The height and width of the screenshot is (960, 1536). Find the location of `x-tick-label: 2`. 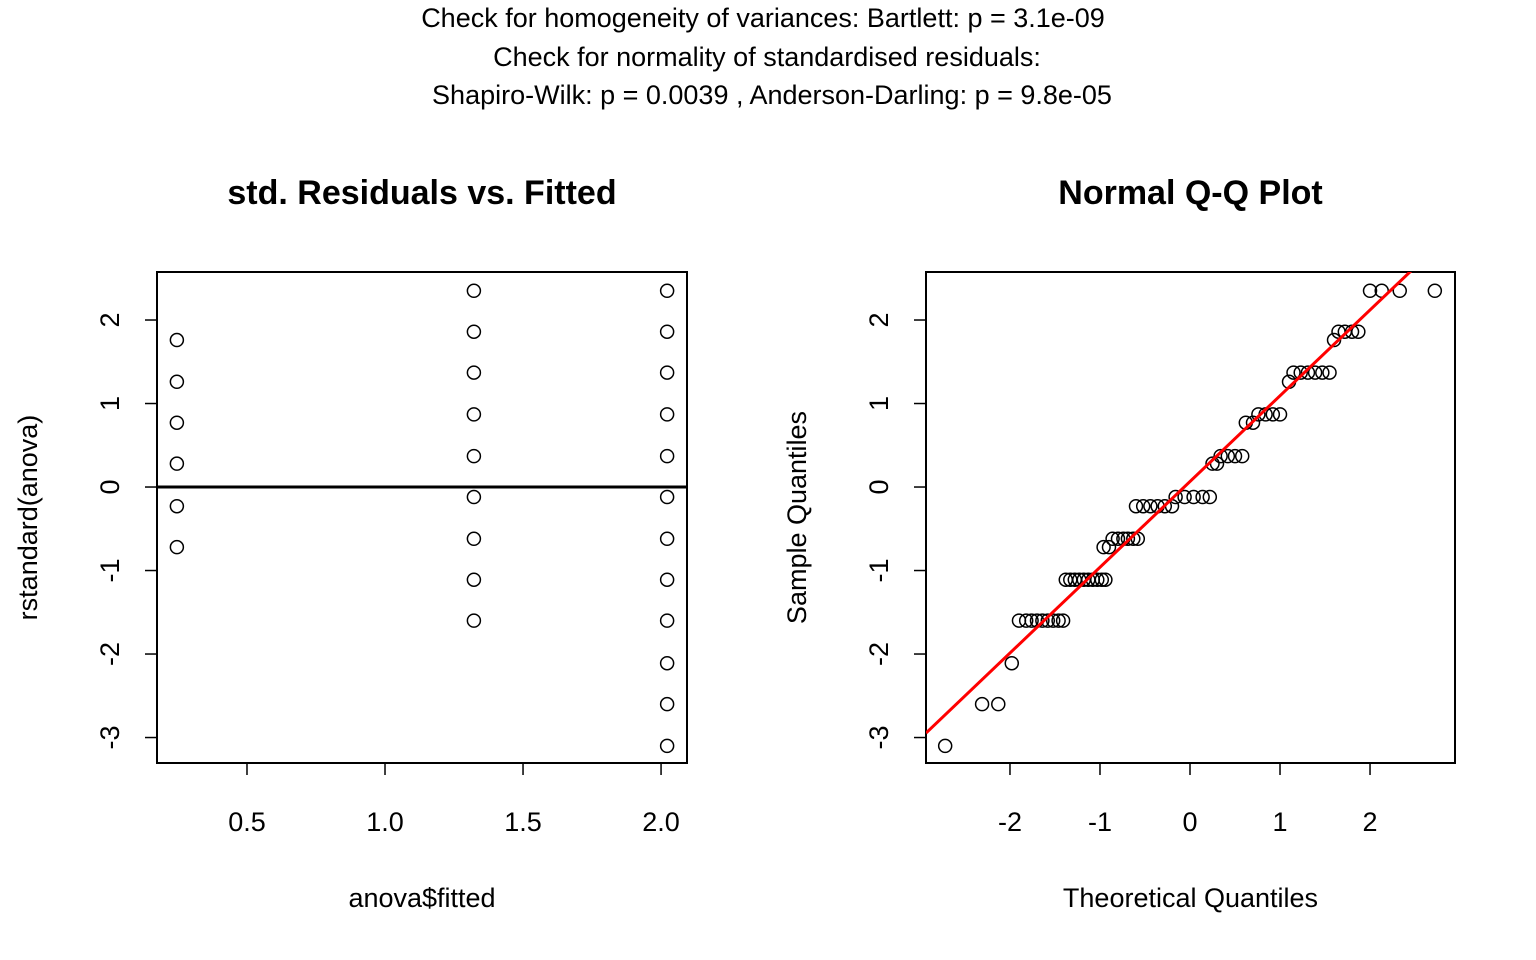

x-tick-label: 2 is located at coordinates (1370, 822).